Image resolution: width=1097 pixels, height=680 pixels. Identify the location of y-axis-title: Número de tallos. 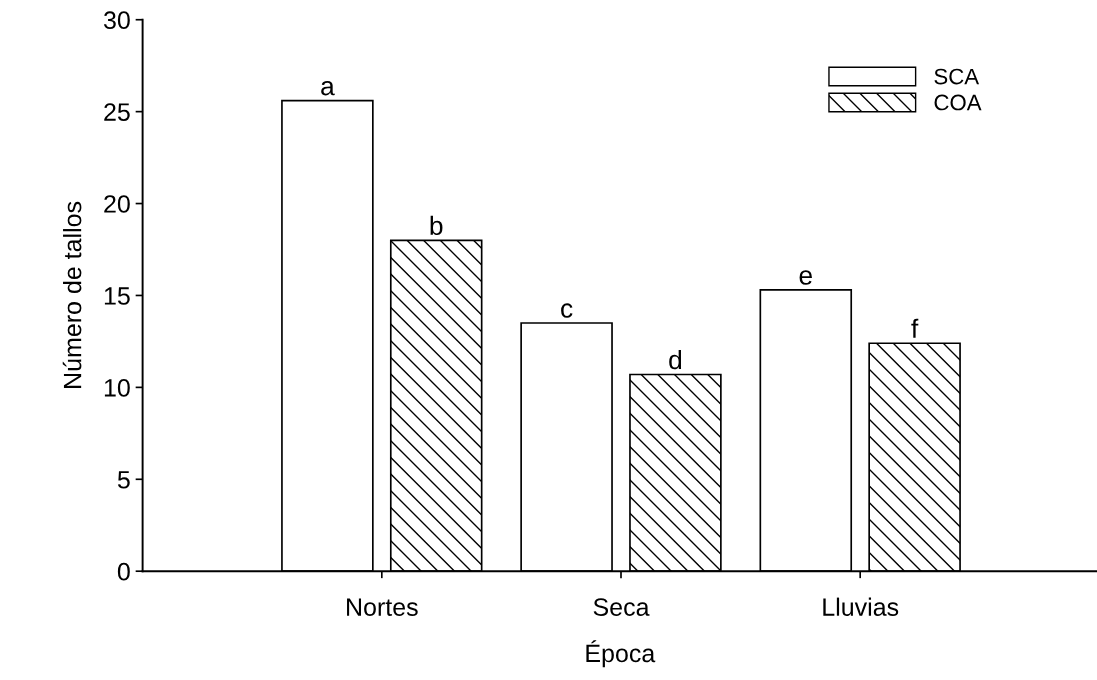
(72, 294).